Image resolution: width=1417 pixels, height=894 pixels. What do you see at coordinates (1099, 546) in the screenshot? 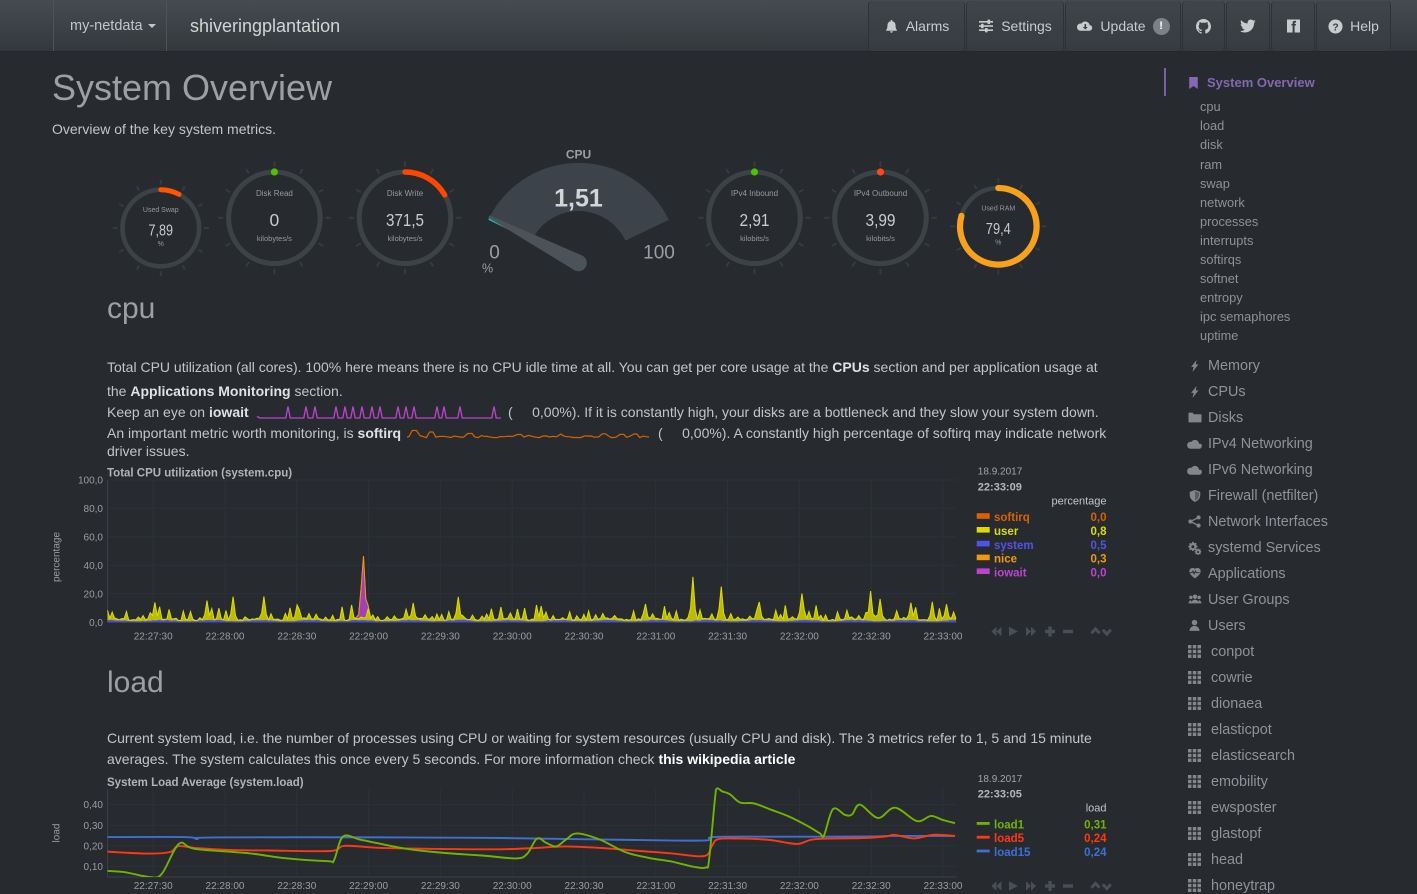
I see `svg-text: 0,5` at bounding box center [1099, 546].